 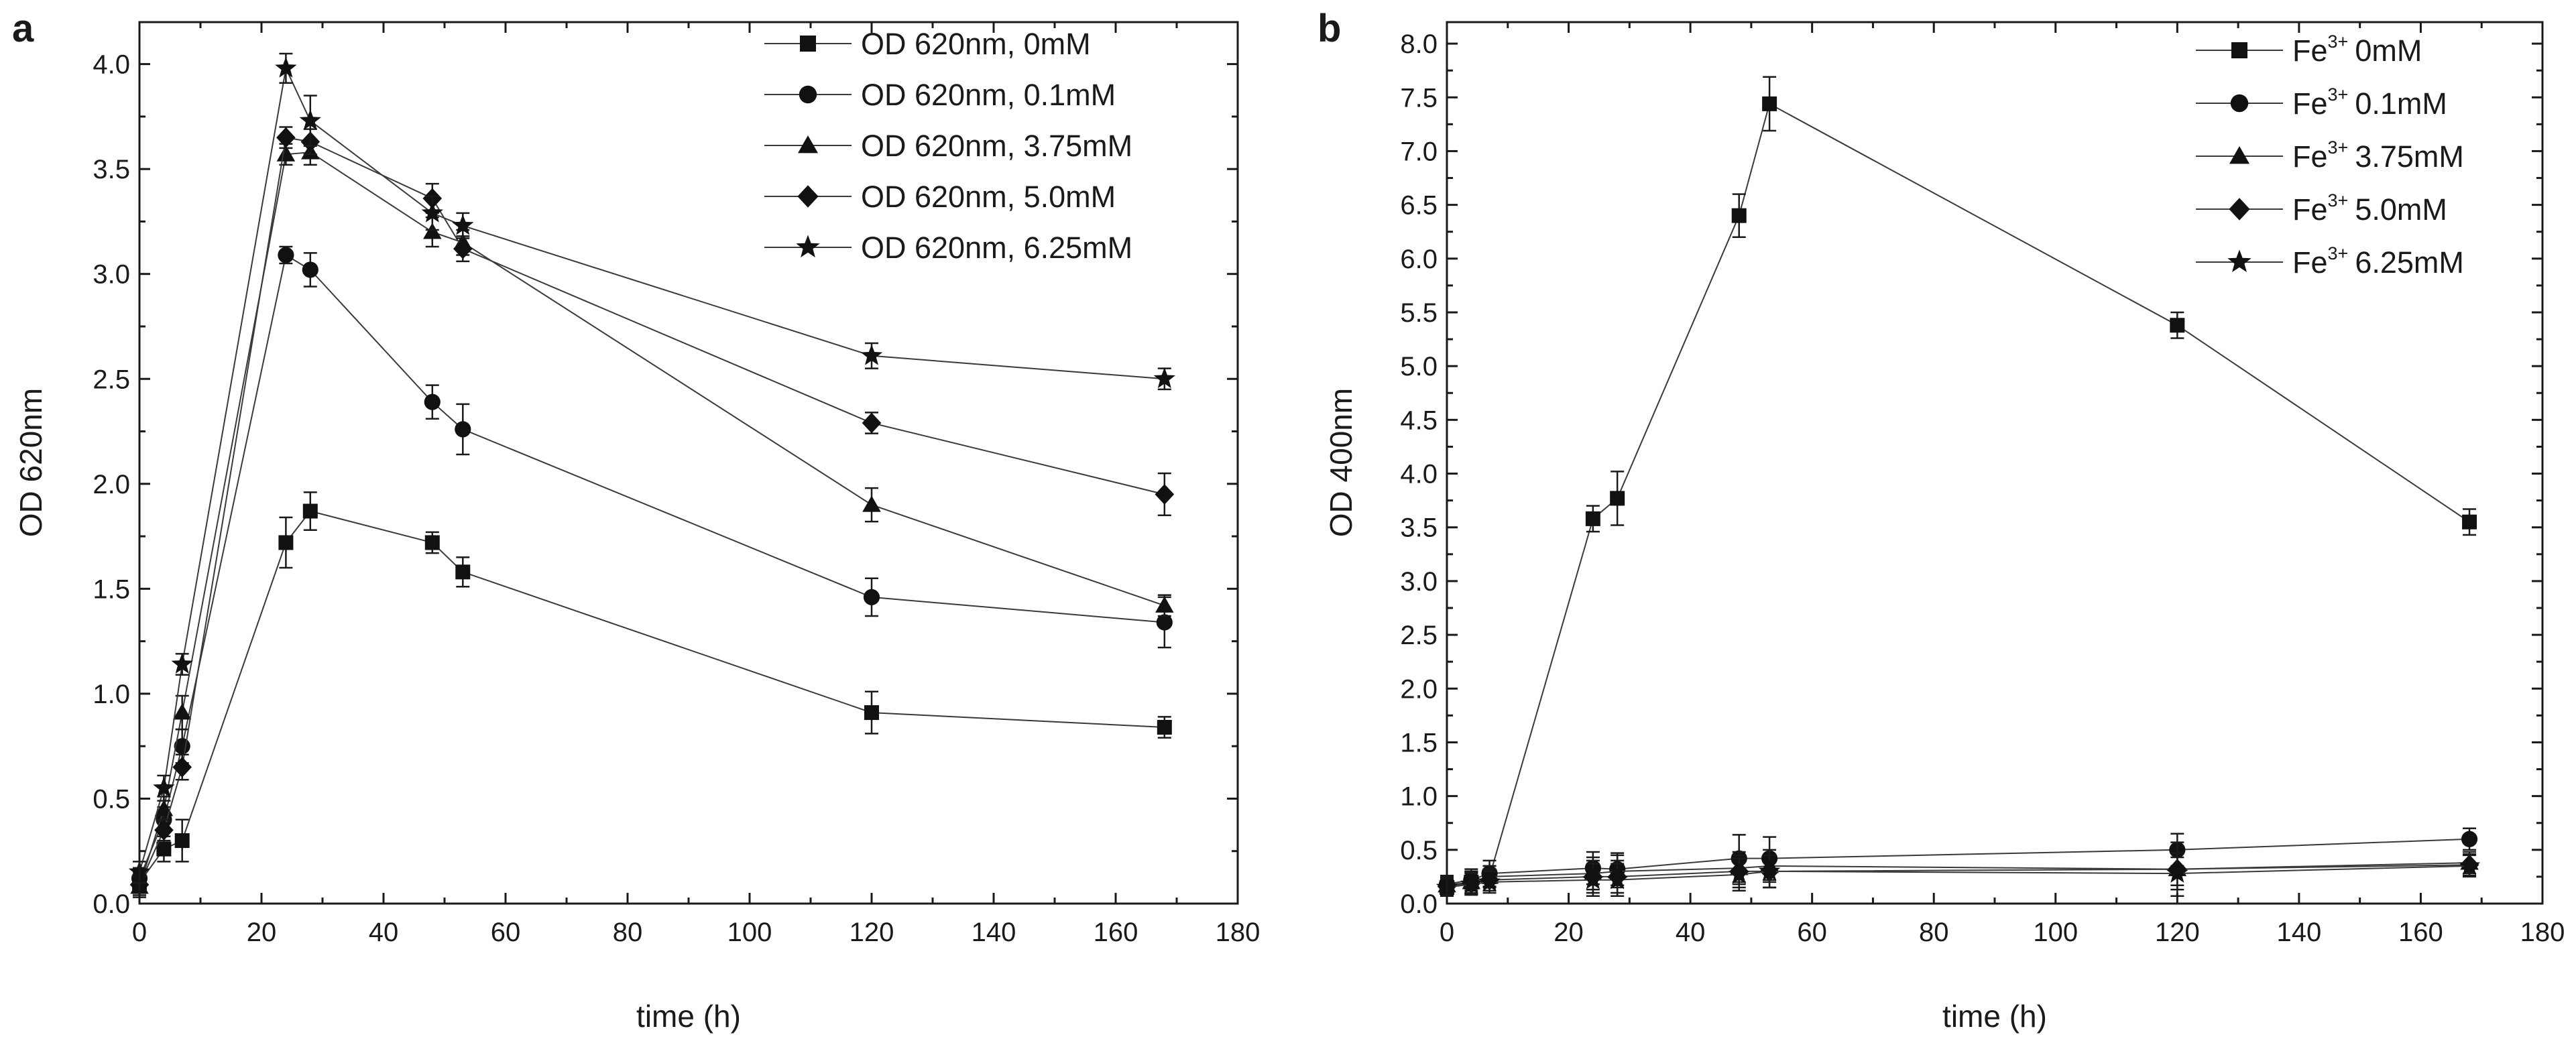 I want to click on panel-a-y-tick-label: 0.5, so click(x=111, y=799).